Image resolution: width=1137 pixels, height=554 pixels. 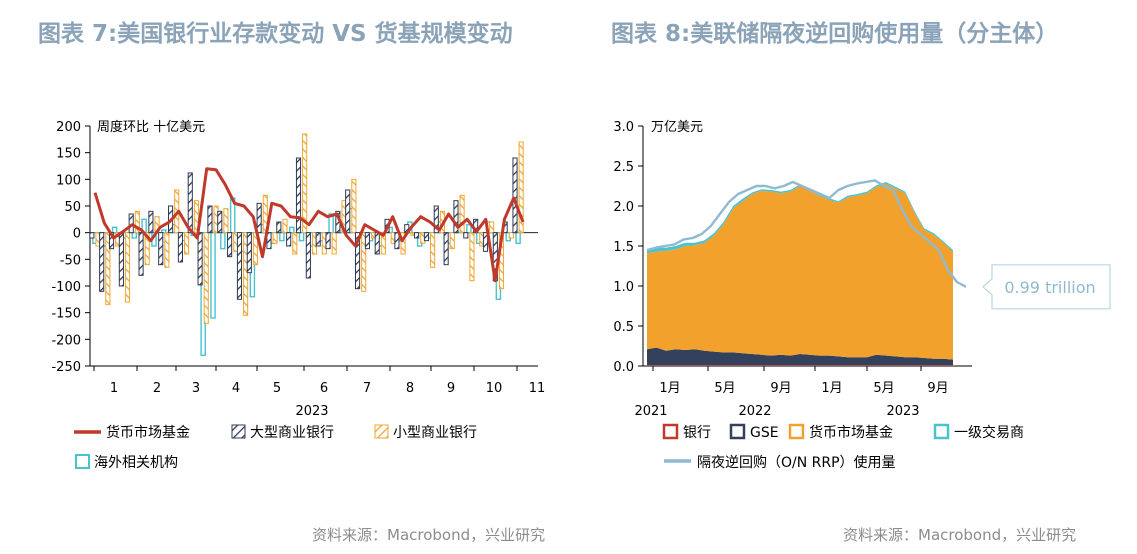 What do you see at coordinates (623, 367) in the screenshot?
I see `y-tick-label: 0.0` at bounding box center [623, 367].